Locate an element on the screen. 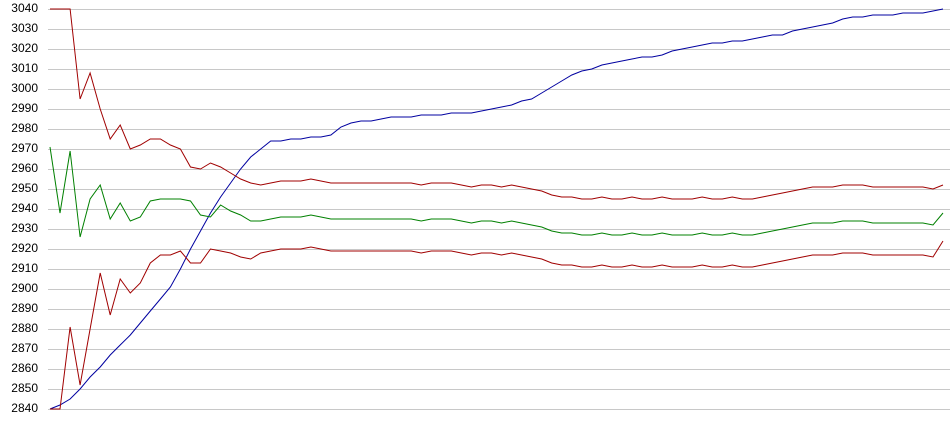 The width and height of the screenshot is (950, 435). y-tick-label: 3000 is located at coordinates (24, 88).